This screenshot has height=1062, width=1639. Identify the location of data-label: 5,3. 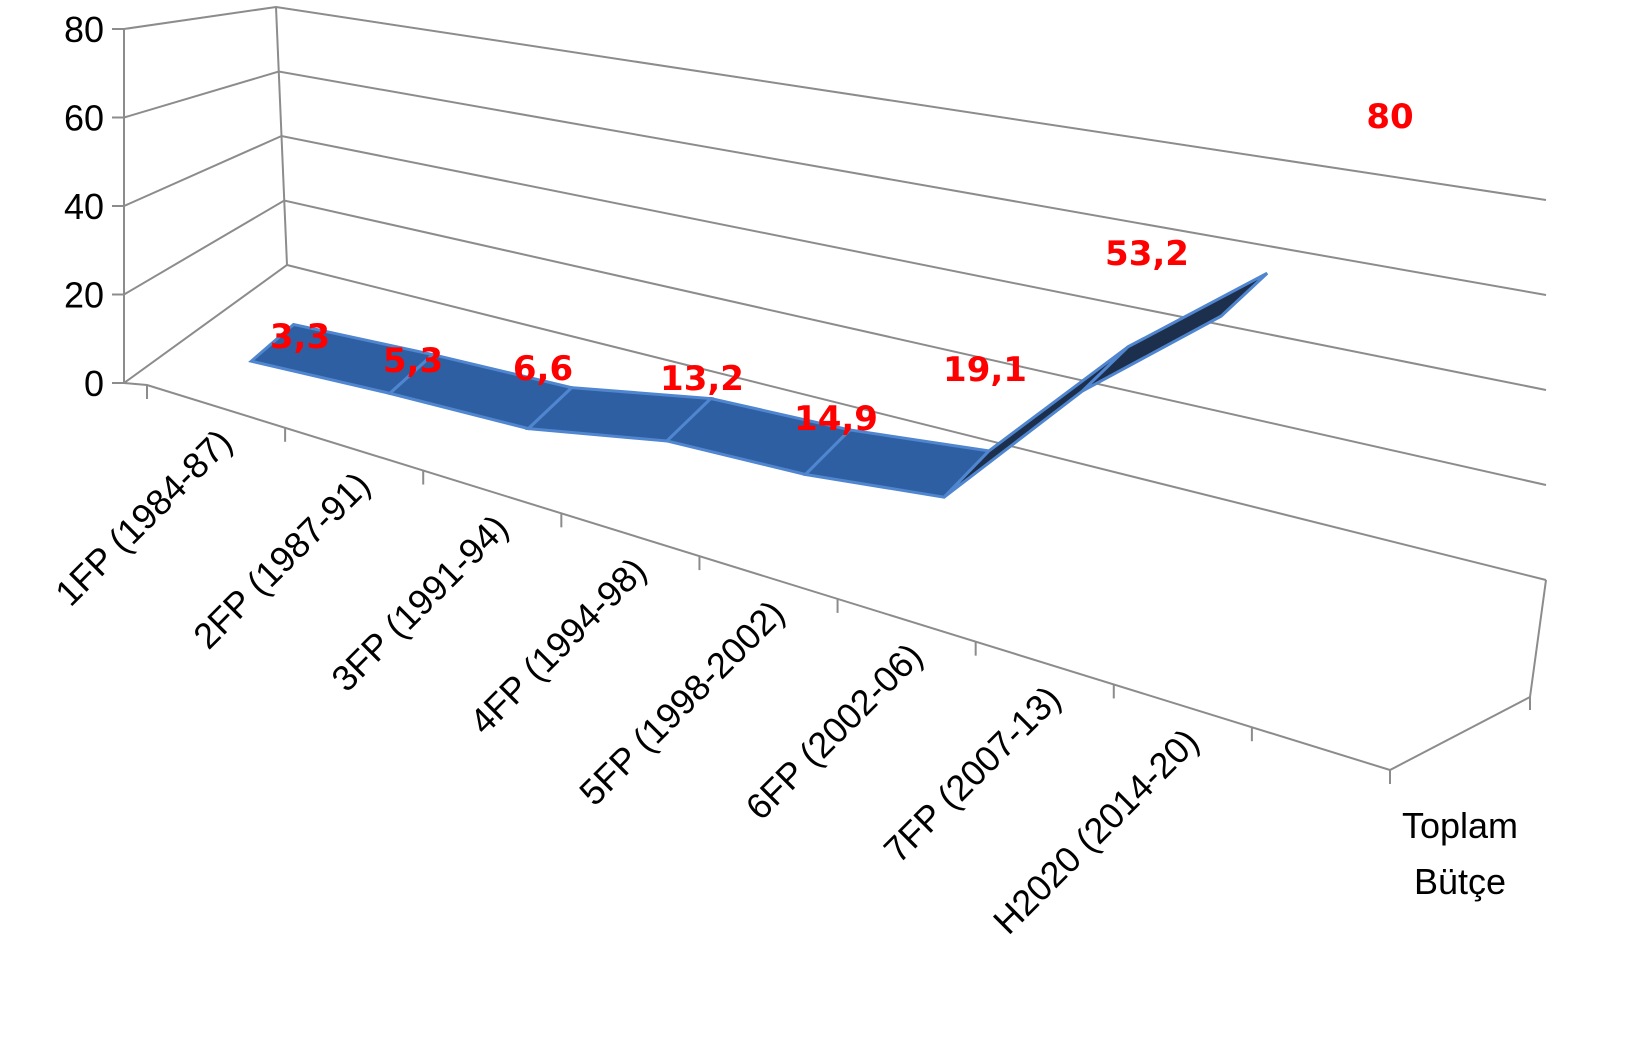
(413, 361).